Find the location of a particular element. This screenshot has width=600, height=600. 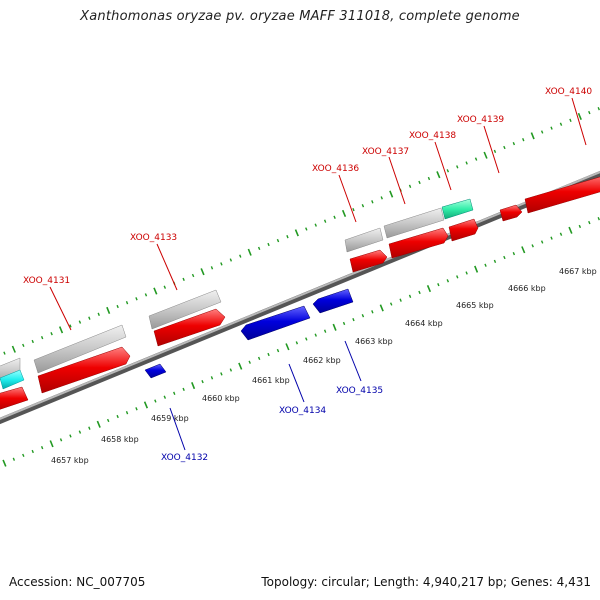

gene-label-xoo-4136: XOO_4136 is located at coordinates (335, 169).